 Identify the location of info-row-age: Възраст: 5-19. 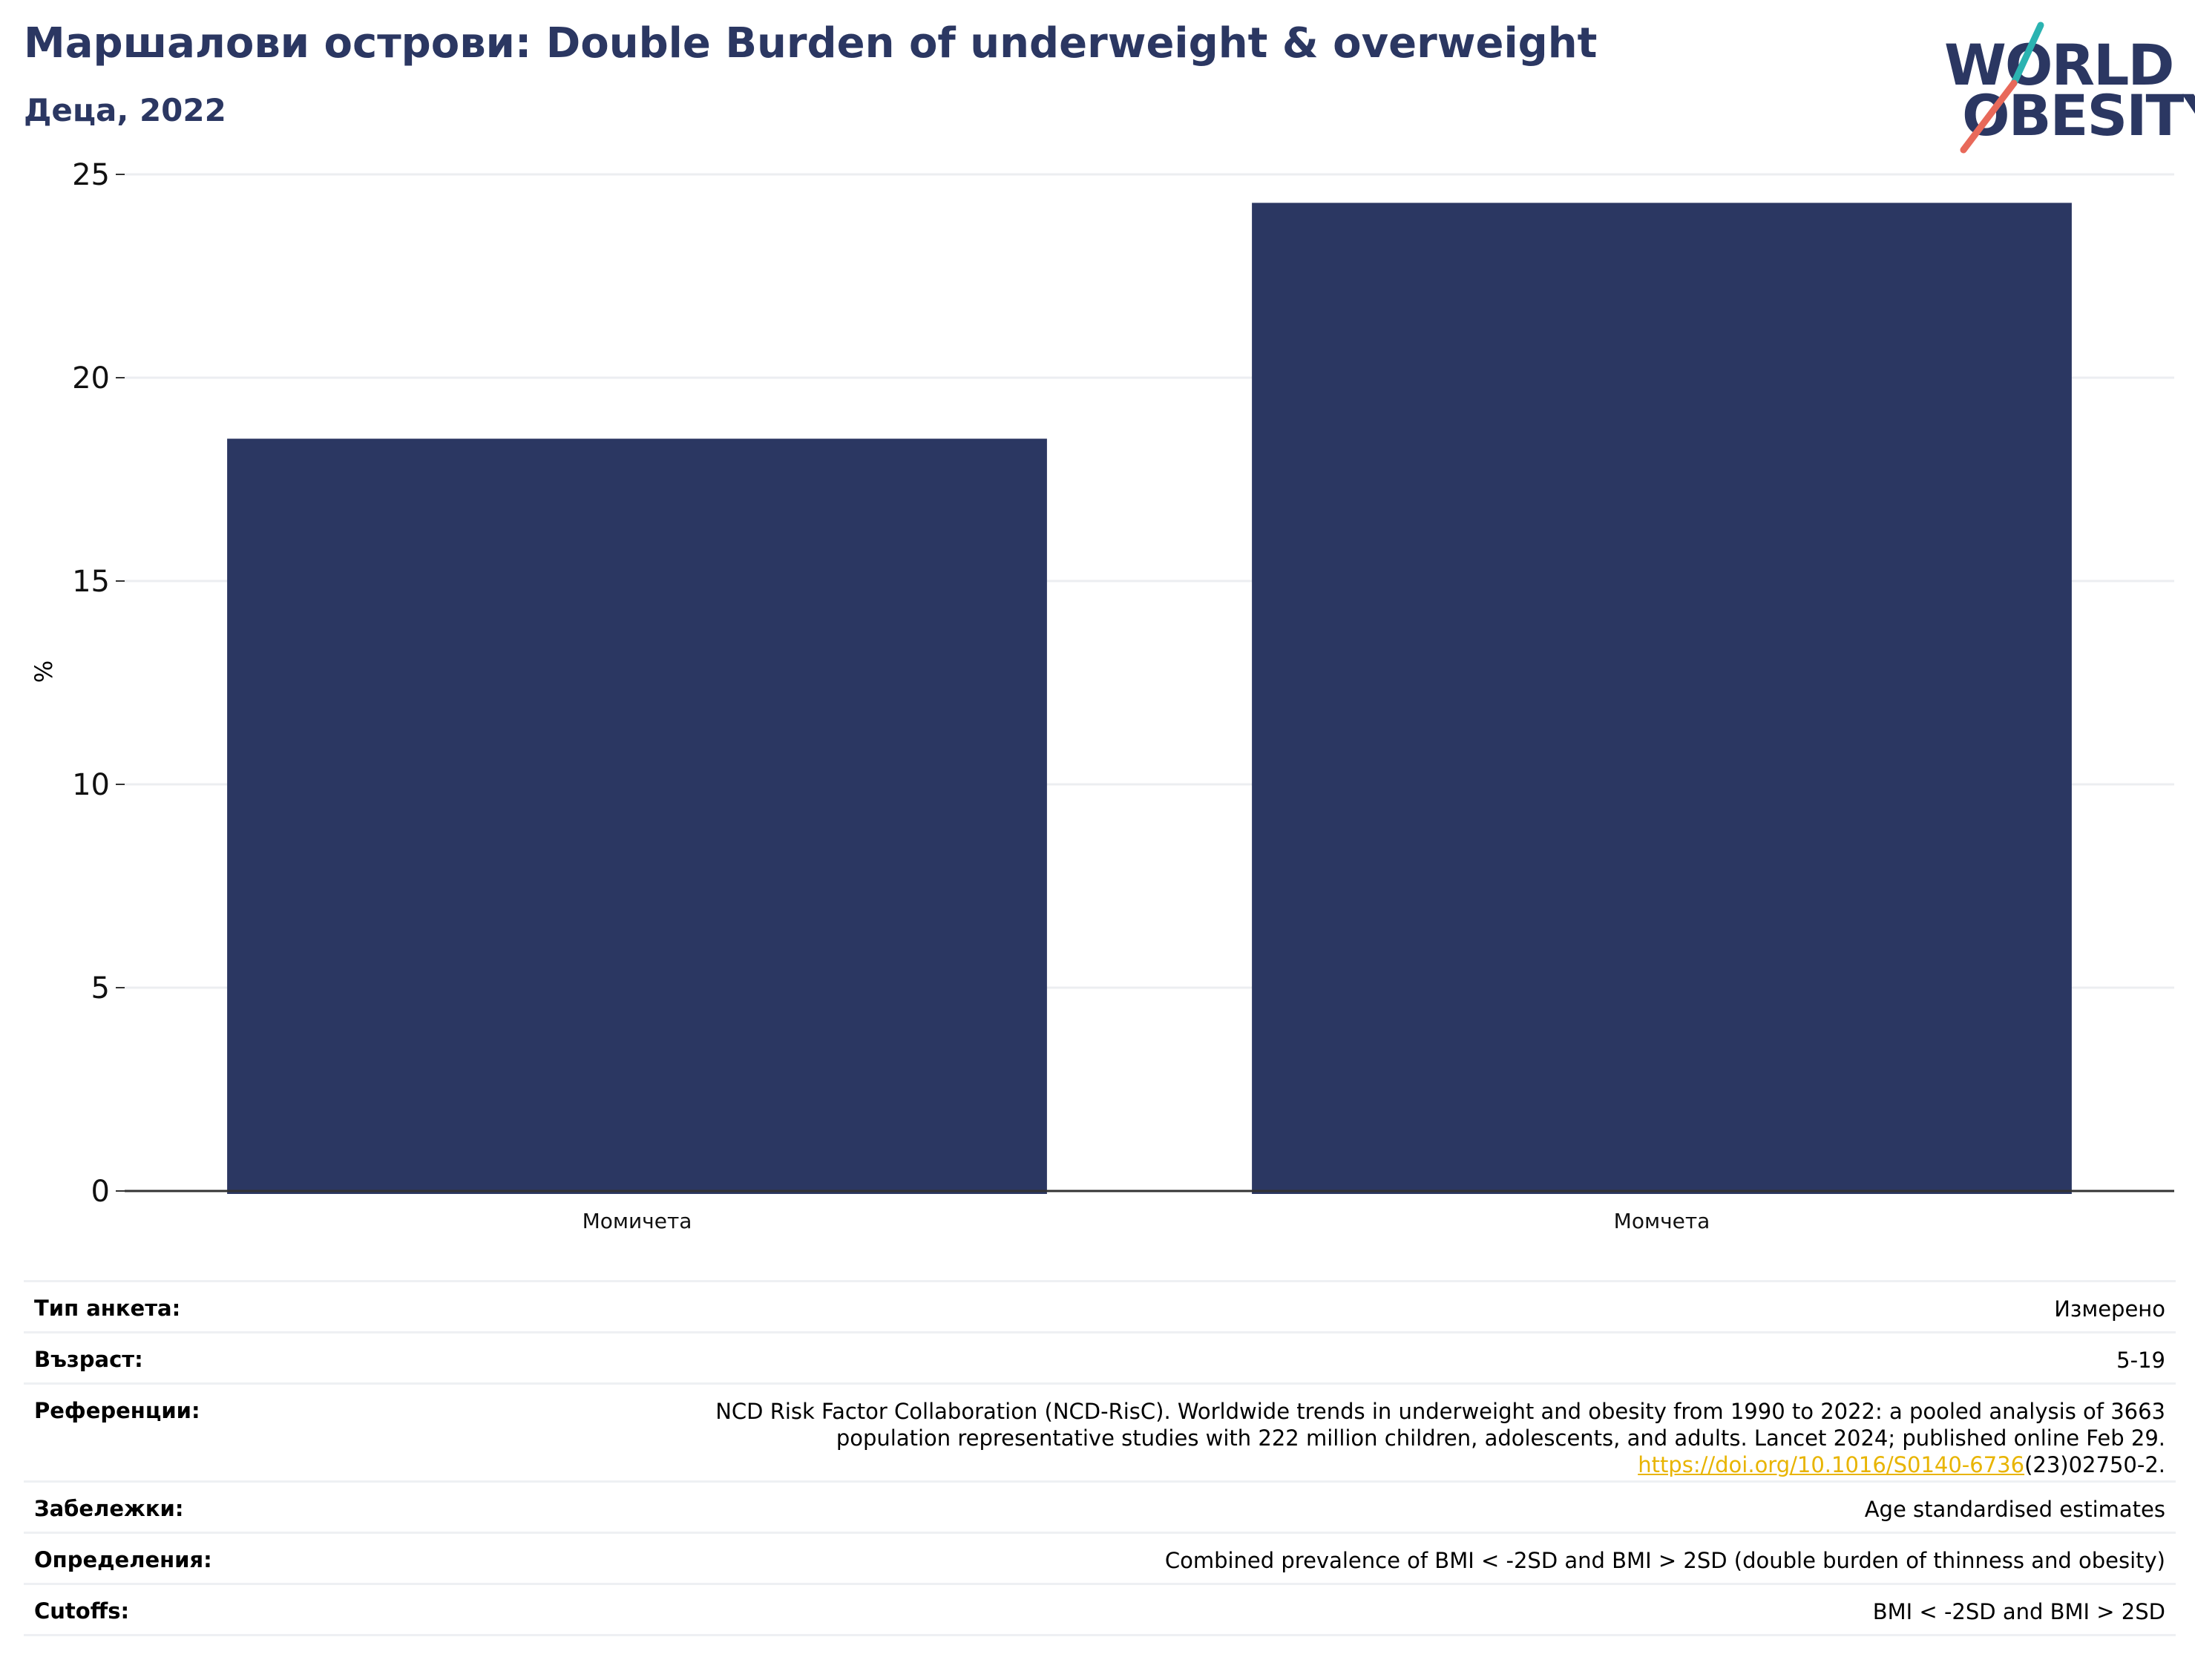
(1100, 1358).